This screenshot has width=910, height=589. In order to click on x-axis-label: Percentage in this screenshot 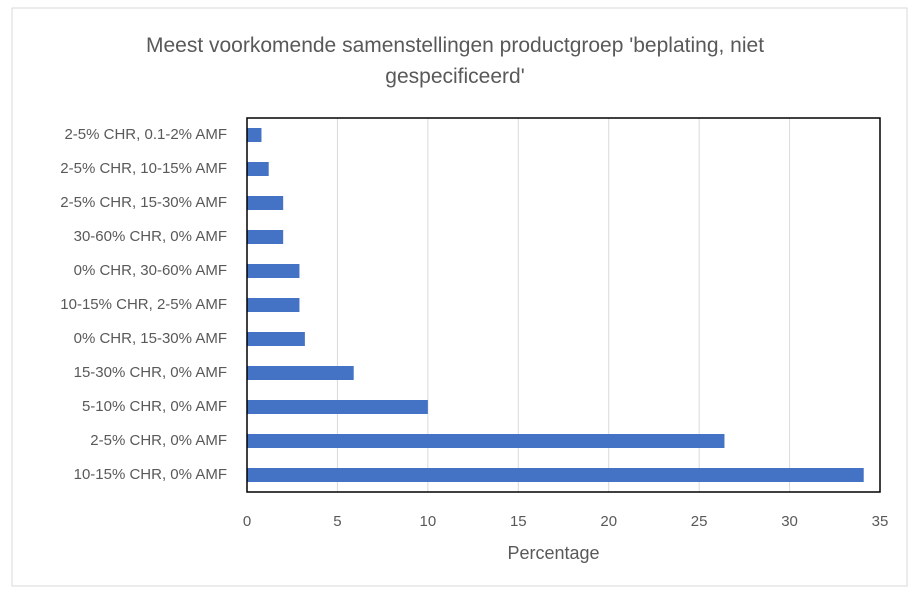, I will do `click(553, 553)`.